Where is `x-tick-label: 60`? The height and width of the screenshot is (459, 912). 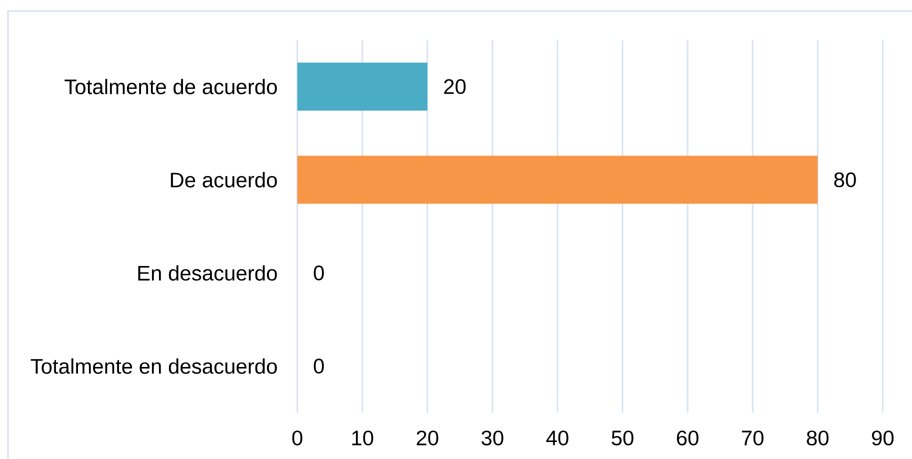
x-tick-label: 60 is located at coordinates (687, 438).